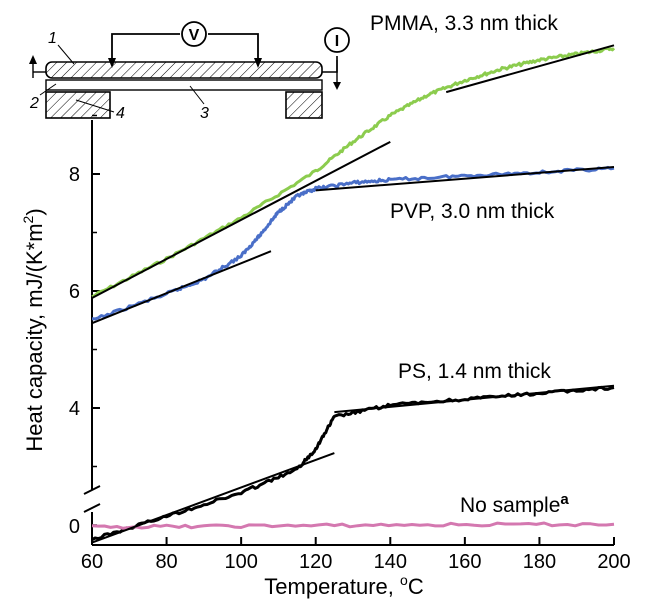 This screenshot has height=606, width=646. I want to click on voltmeter-lead-left, so click(145, 46).